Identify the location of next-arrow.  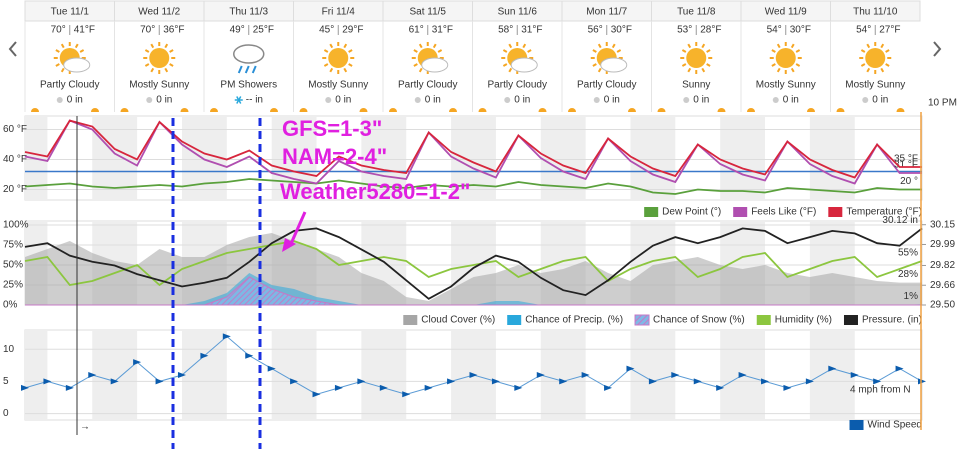
(937, 49).